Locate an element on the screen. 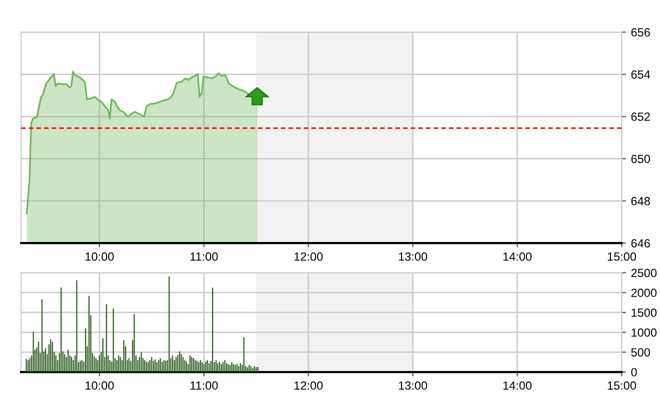 The height and width of the screenshot is (412, 660). y-tick-label: 646 is located at coordinates (640, 243).